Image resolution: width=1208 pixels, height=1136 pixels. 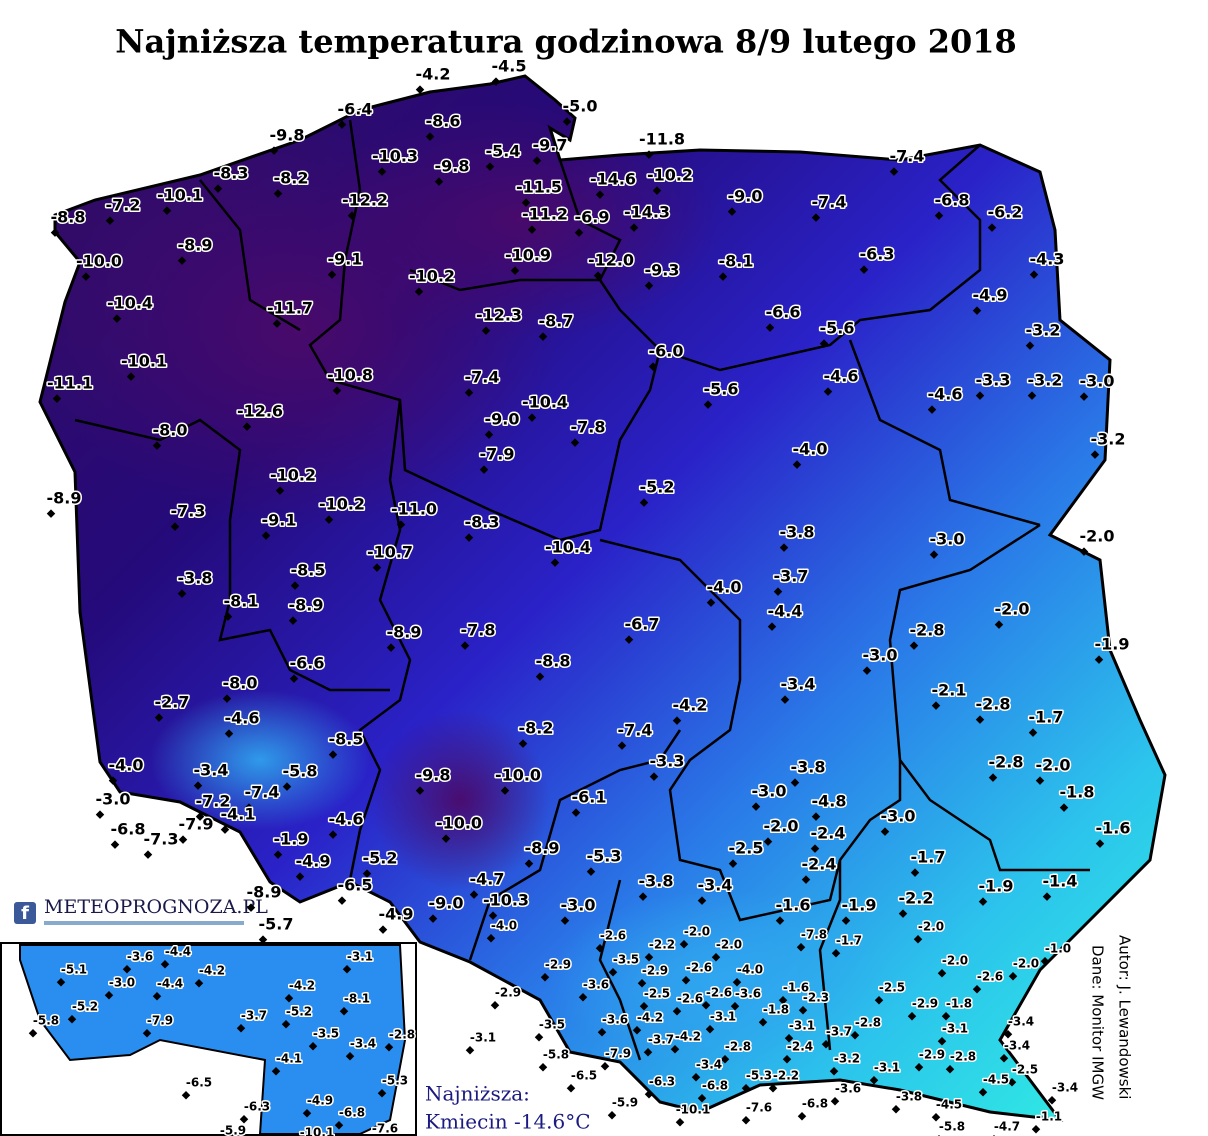 I want to click on station-value: -6.3, so click(x=257, y=1107).